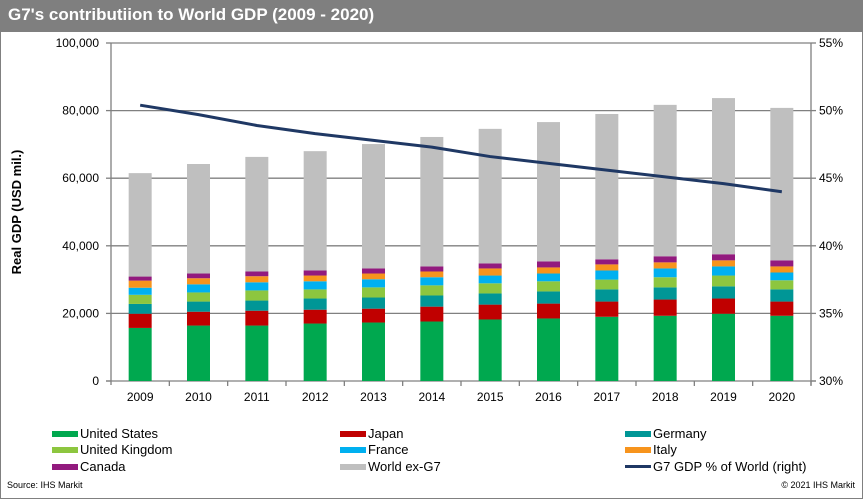 Image resolution: width=863 pixels, height=499 pixels. What do you see at coordinates (831, 313) in the screenshot?
I see `y2-tick-label: 35%` at bounding box center [831, 313].